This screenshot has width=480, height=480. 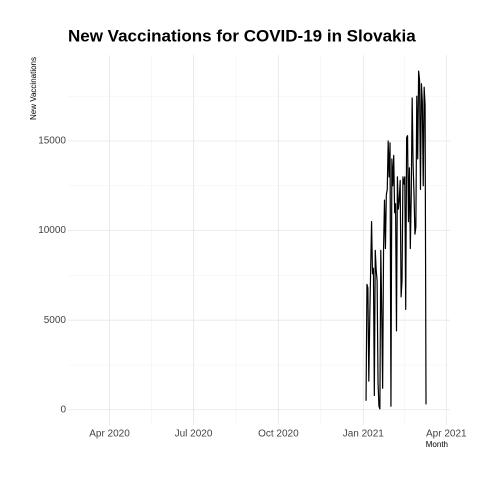 I want to click on y-tick-label: 15000, so click(x=52, y=141).